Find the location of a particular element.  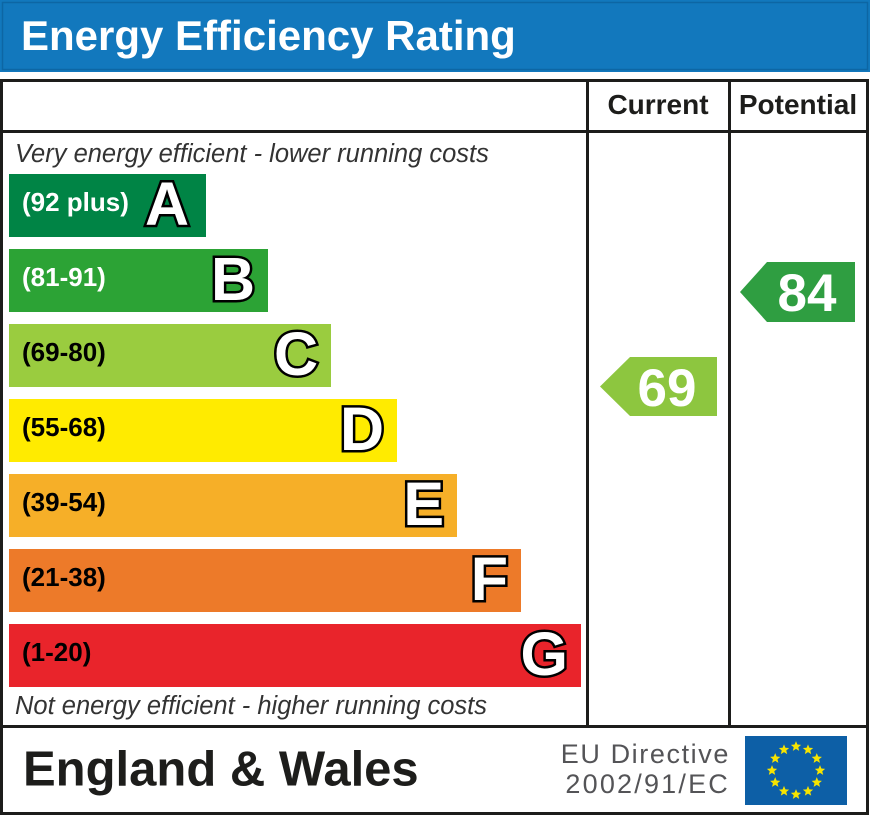

svg-text: (39-54) is located at coordinates (64, 502).